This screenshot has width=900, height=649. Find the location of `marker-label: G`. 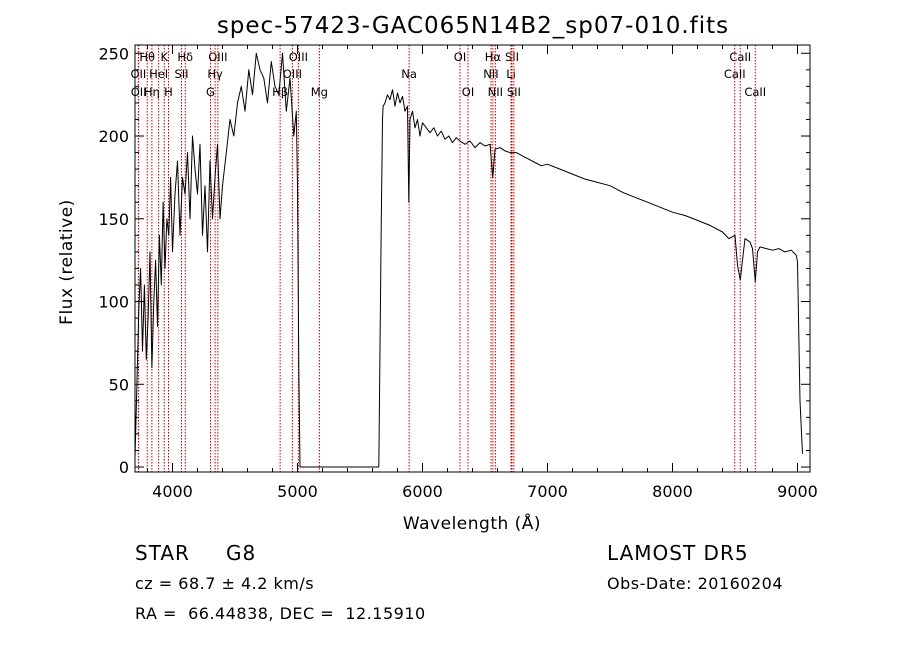

marker-label: G is located at coordinates (210, 92).